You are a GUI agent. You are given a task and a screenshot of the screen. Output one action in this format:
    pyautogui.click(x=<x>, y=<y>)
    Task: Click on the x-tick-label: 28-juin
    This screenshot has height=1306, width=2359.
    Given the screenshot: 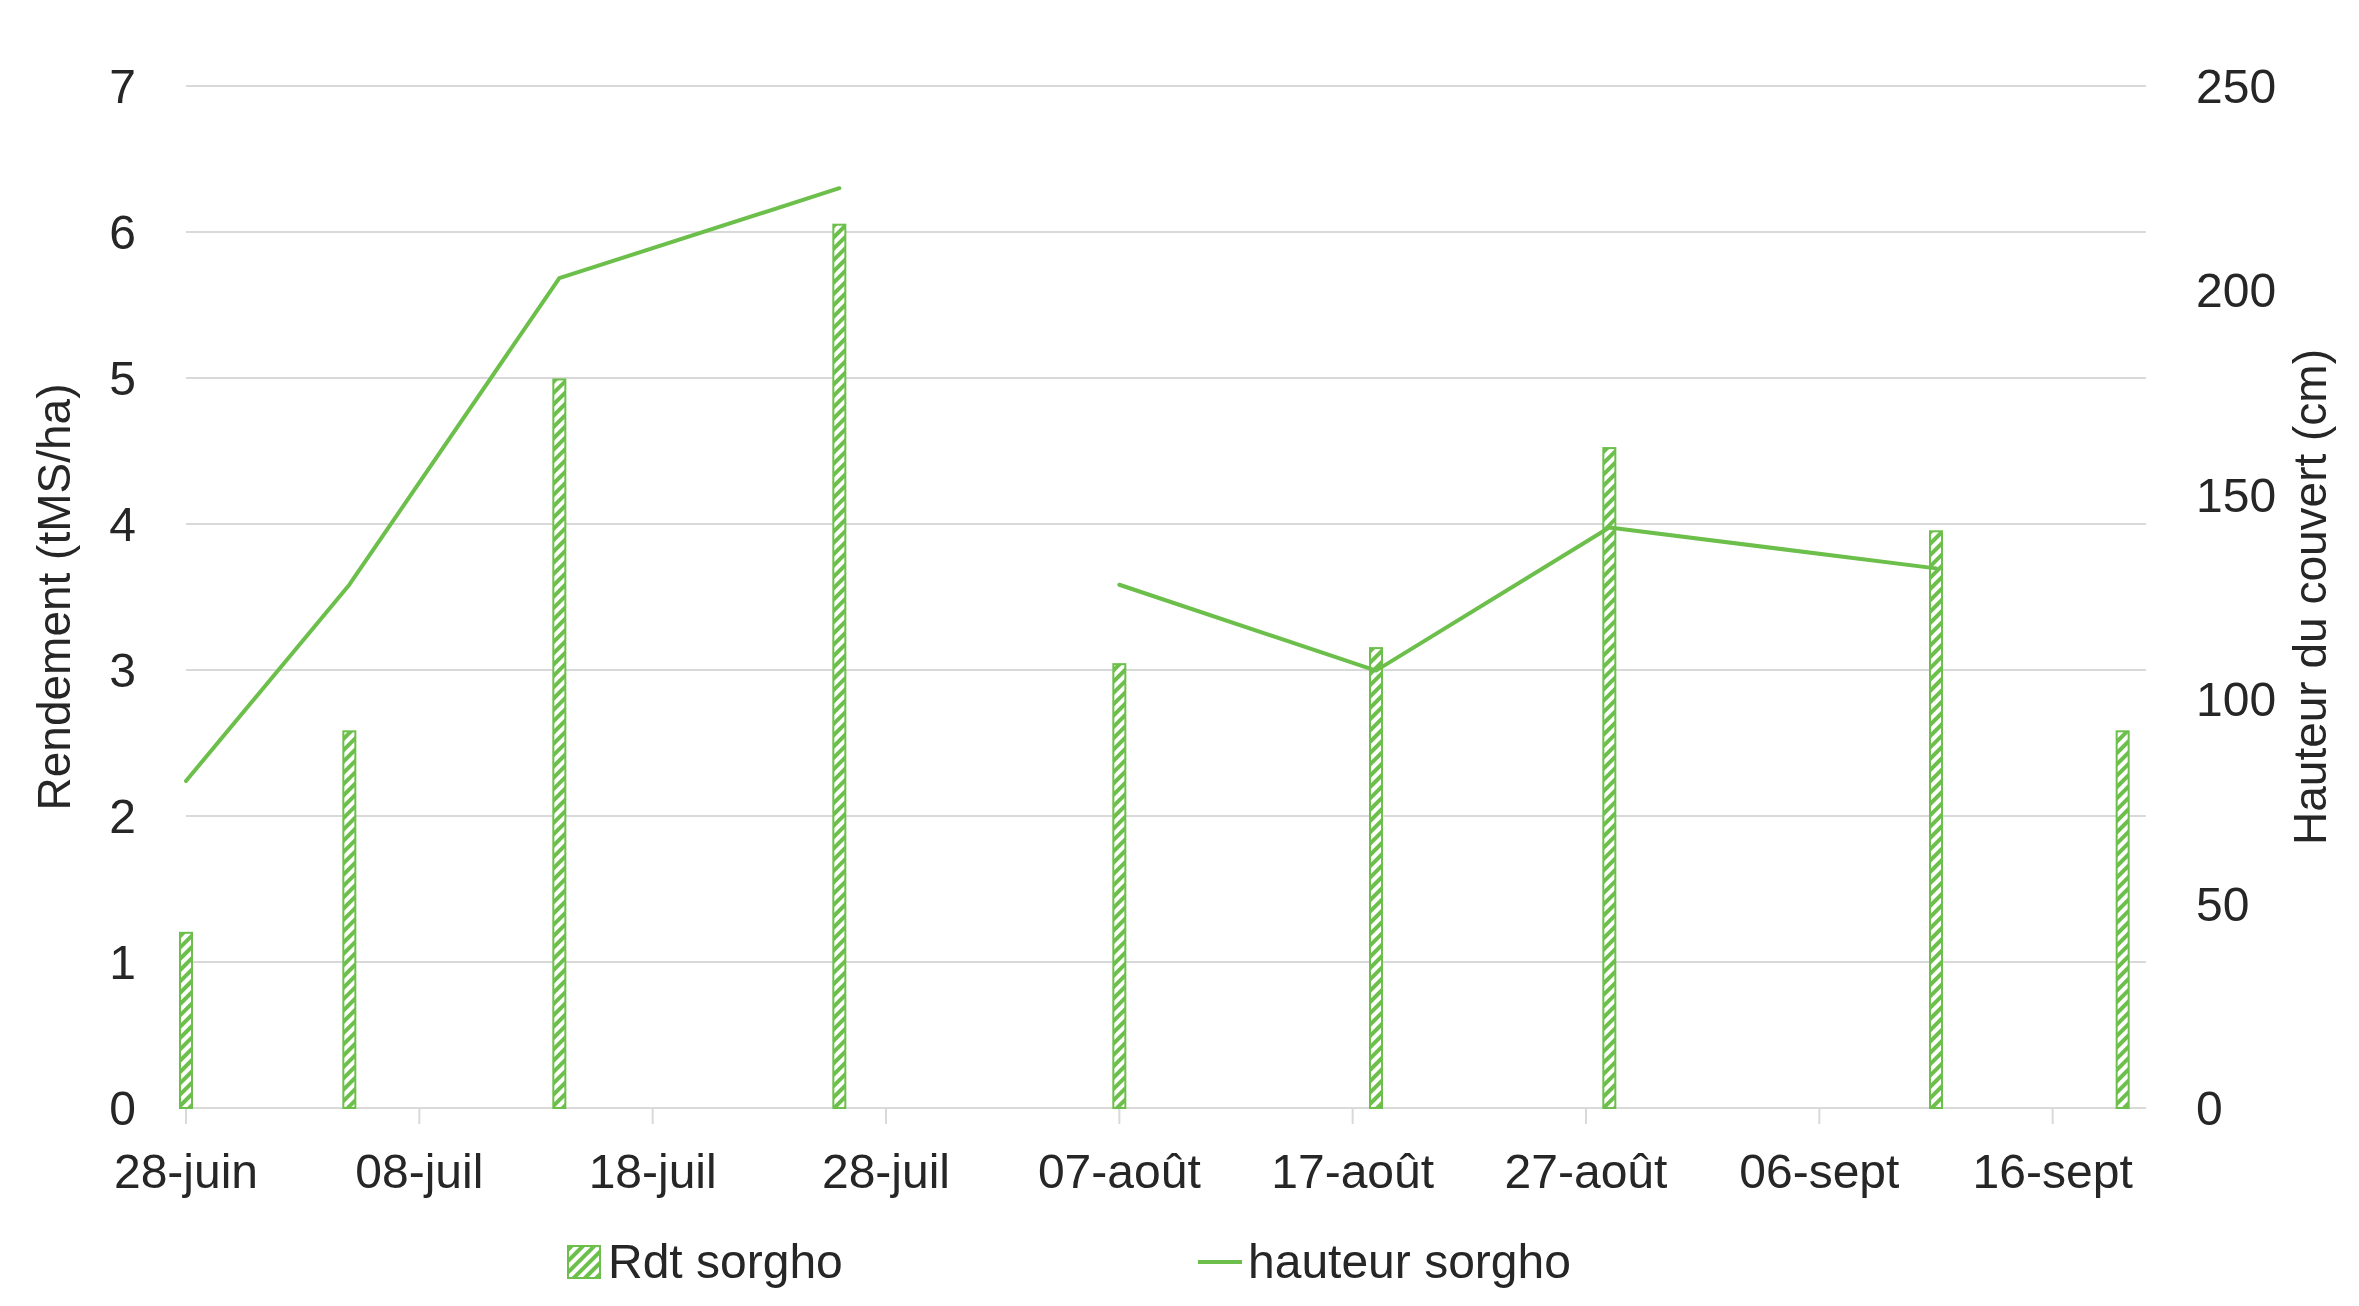 What is the action you would take?
    pyautogui.click(x=186, y=1171)
    